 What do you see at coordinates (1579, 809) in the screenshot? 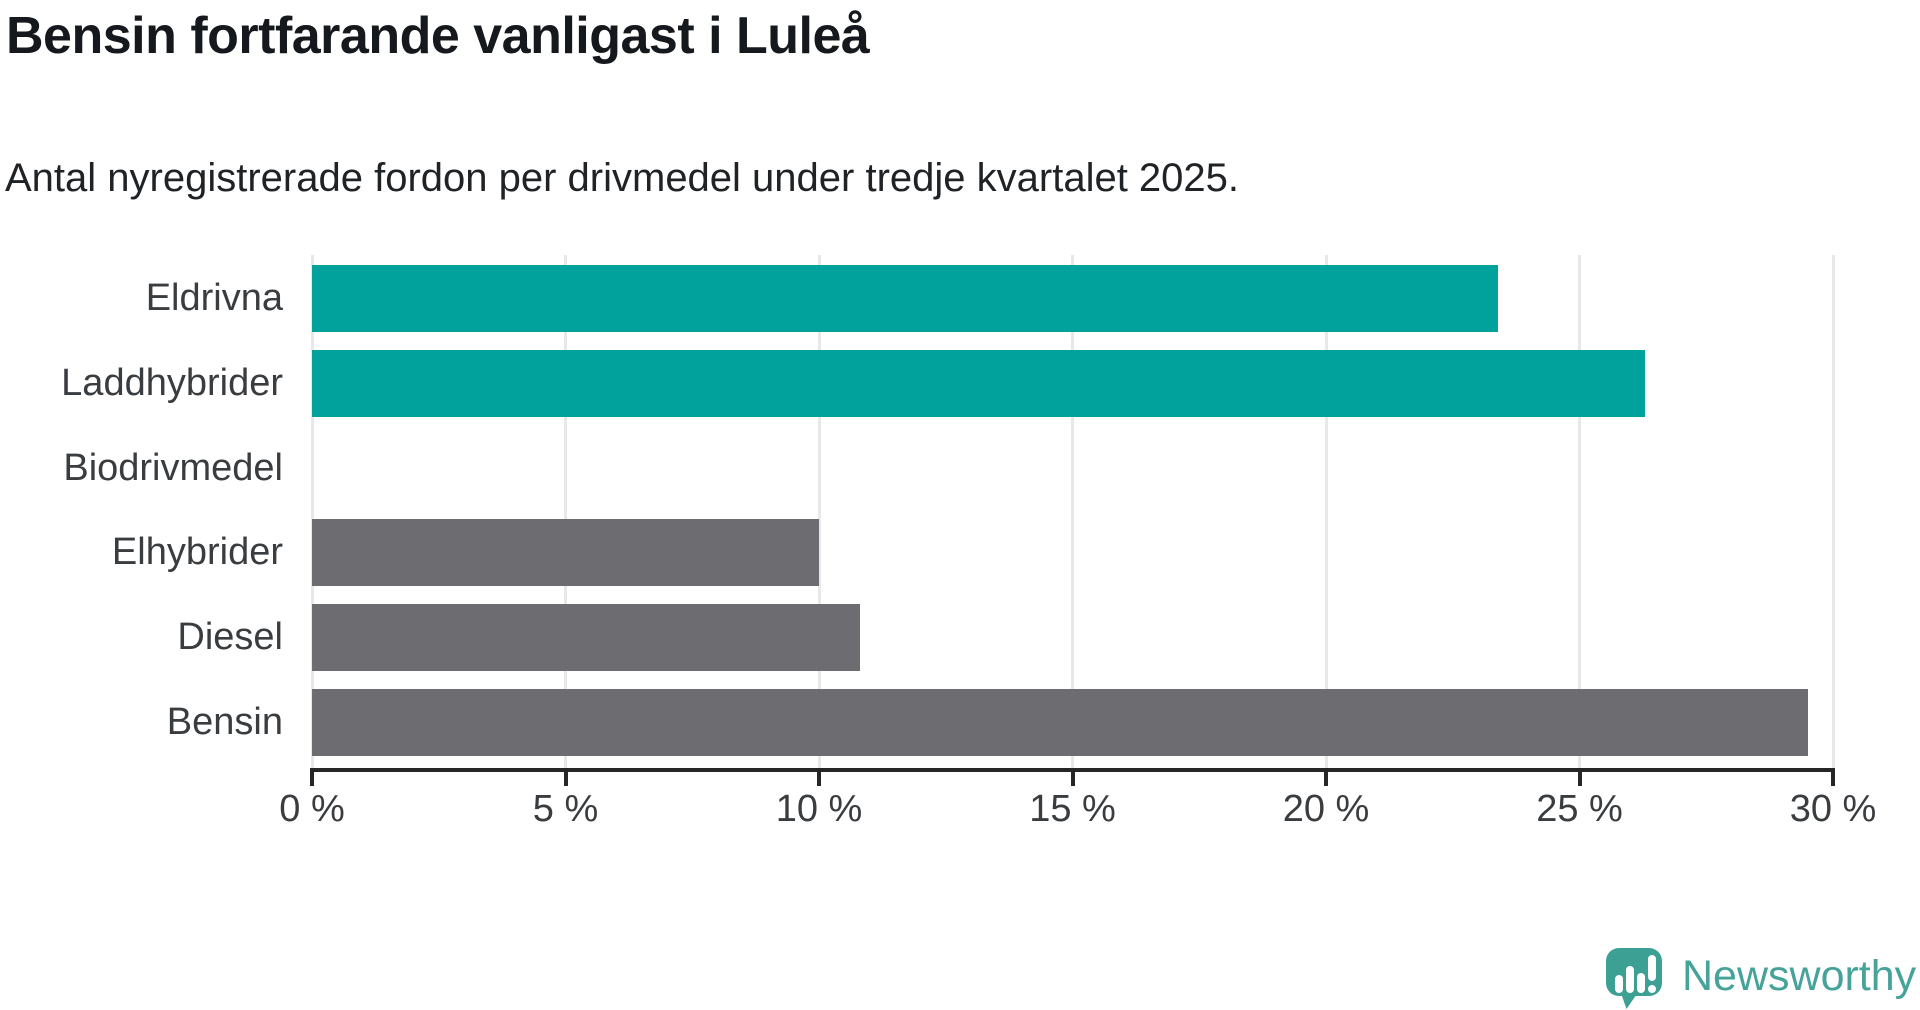
I see `axis-tick-label: 25 %` at bounding box center [1579, 809].